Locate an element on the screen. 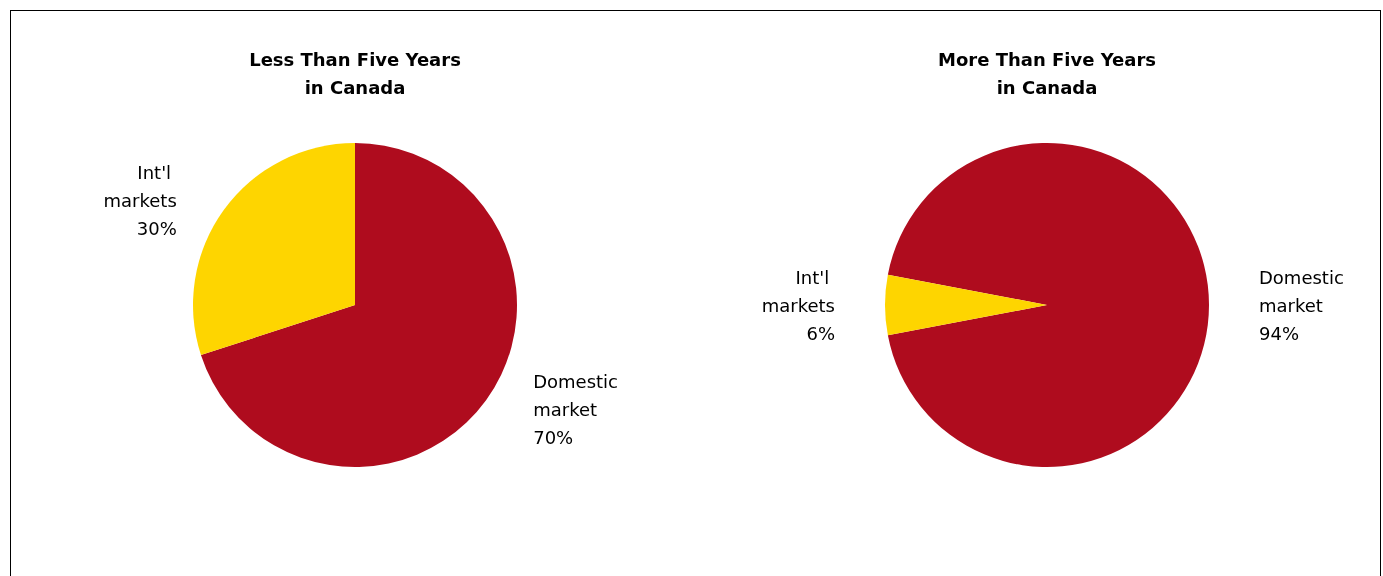 This screenshot has height=576, width=1383. data-label: 30% is located at coordinates (156, 229).